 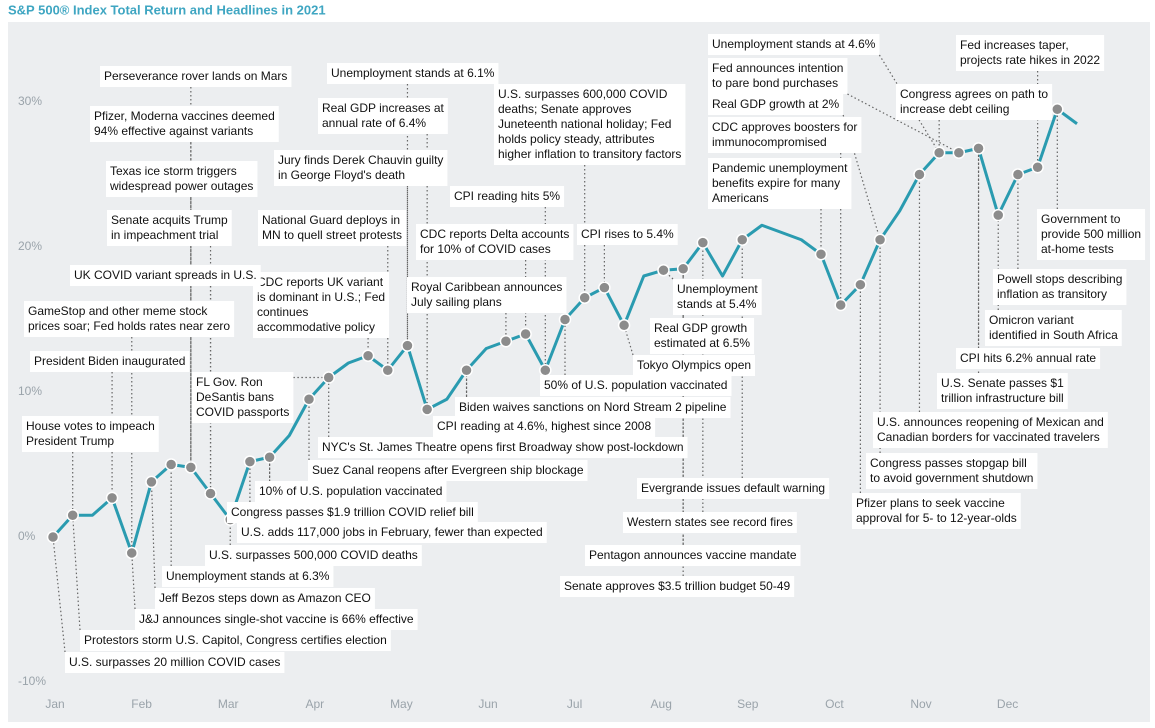 I want to click on annotation-text: provide 500 million, so click(x=1091, y=234).